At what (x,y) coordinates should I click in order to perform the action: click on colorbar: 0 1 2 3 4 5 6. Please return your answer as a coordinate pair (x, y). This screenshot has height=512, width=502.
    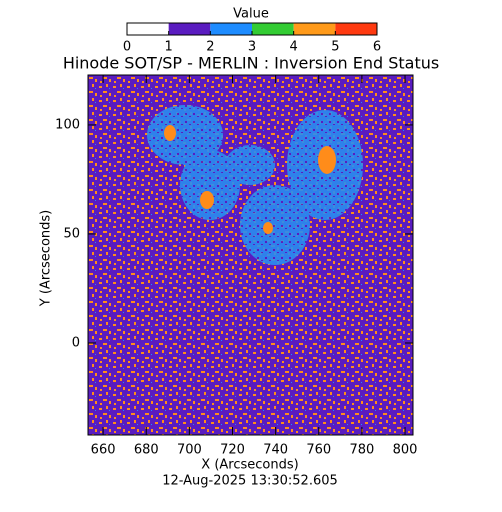
    Looking at the image, I should click on (252, 38).